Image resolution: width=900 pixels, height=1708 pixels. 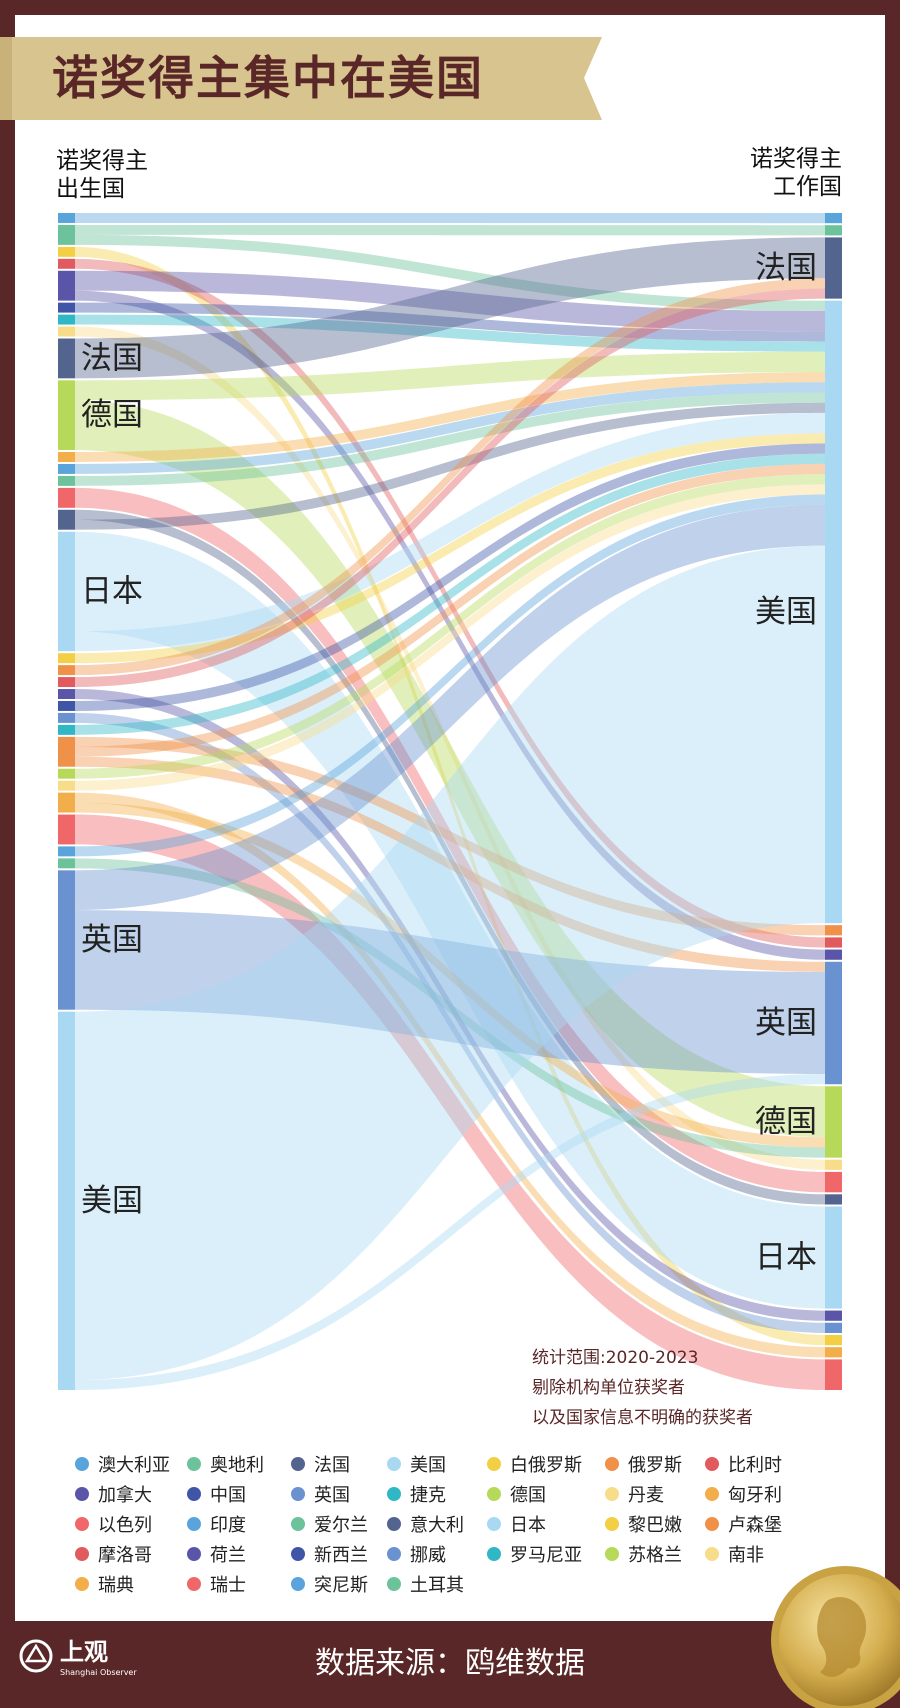 I want to click on source-node-label: 美国, so click(x=112, y=1201).